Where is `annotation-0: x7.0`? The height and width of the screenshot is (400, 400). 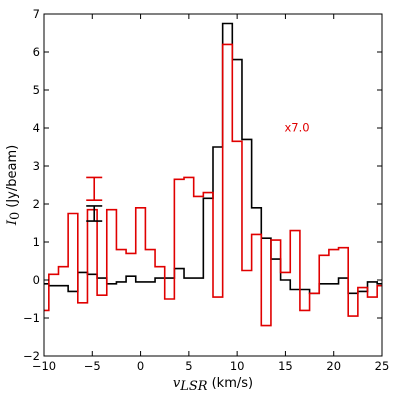
annotation-0: x7.0 is located at coordinates (296, 128).